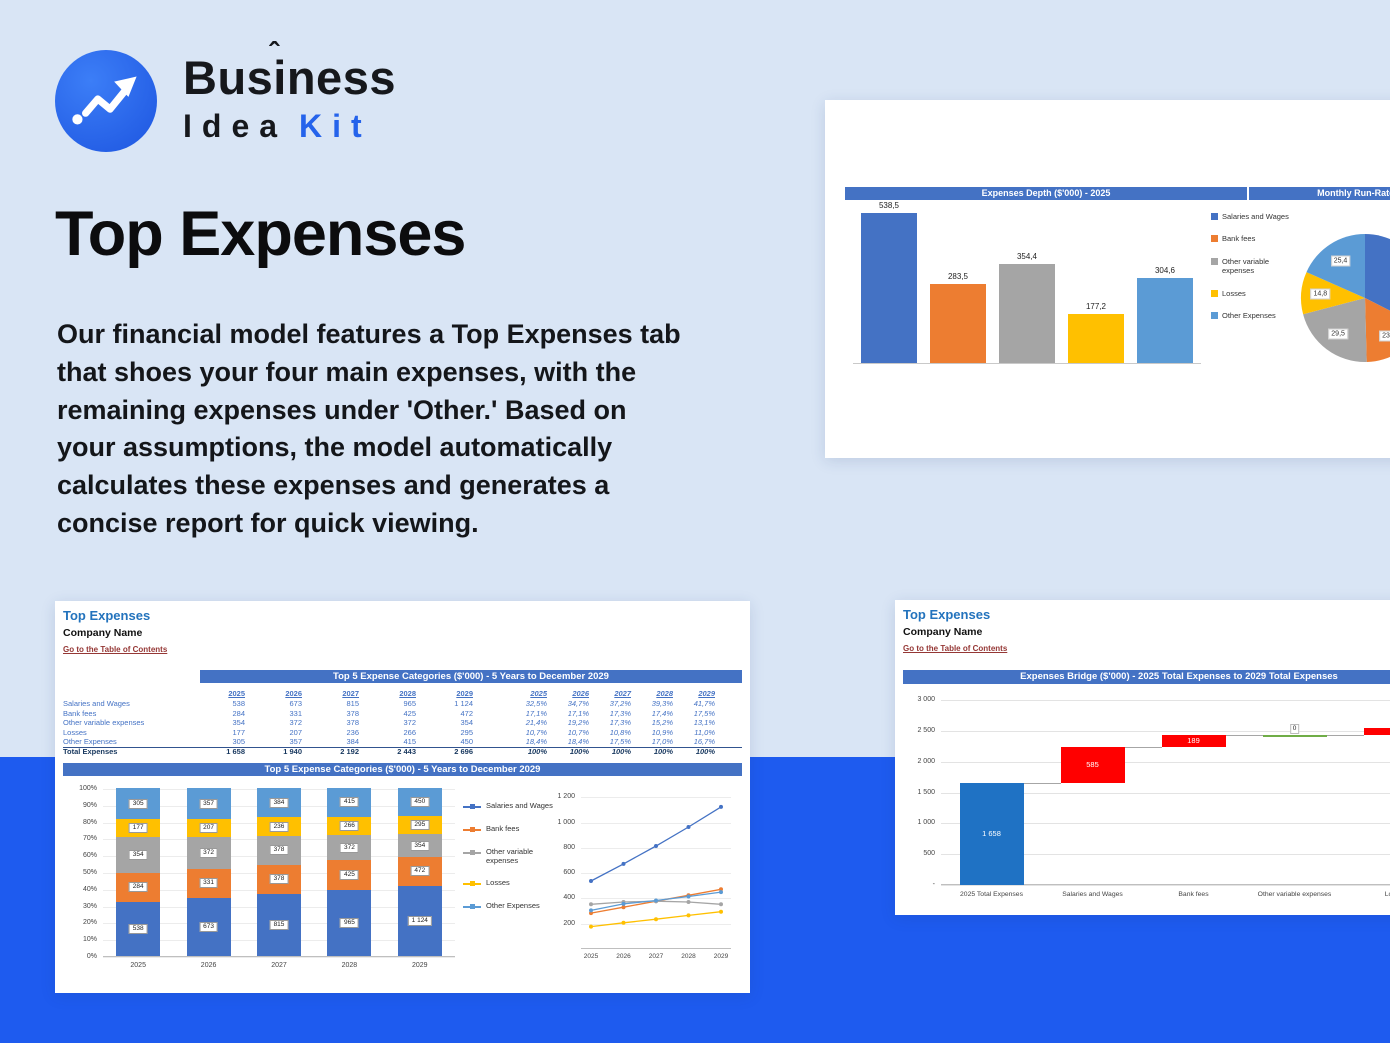 This screenshot has width=1390, height=1043. I want to click on cell-pct: 32,5%, so click(536, 704).